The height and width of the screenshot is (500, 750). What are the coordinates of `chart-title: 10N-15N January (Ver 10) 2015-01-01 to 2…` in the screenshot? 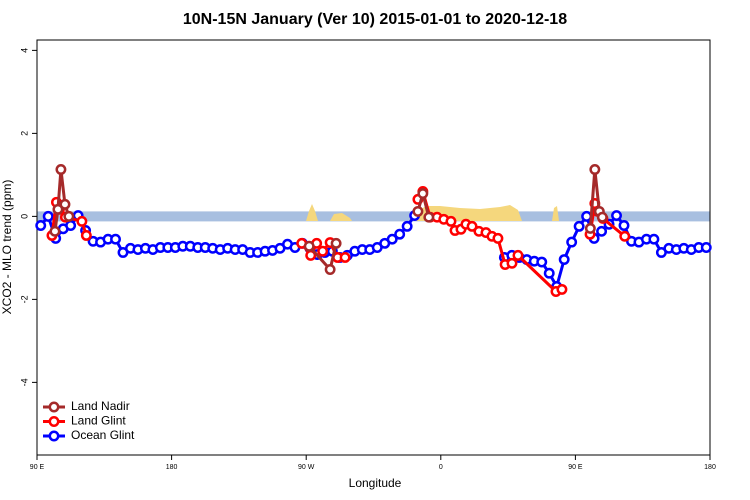 It's located at (375, 19).